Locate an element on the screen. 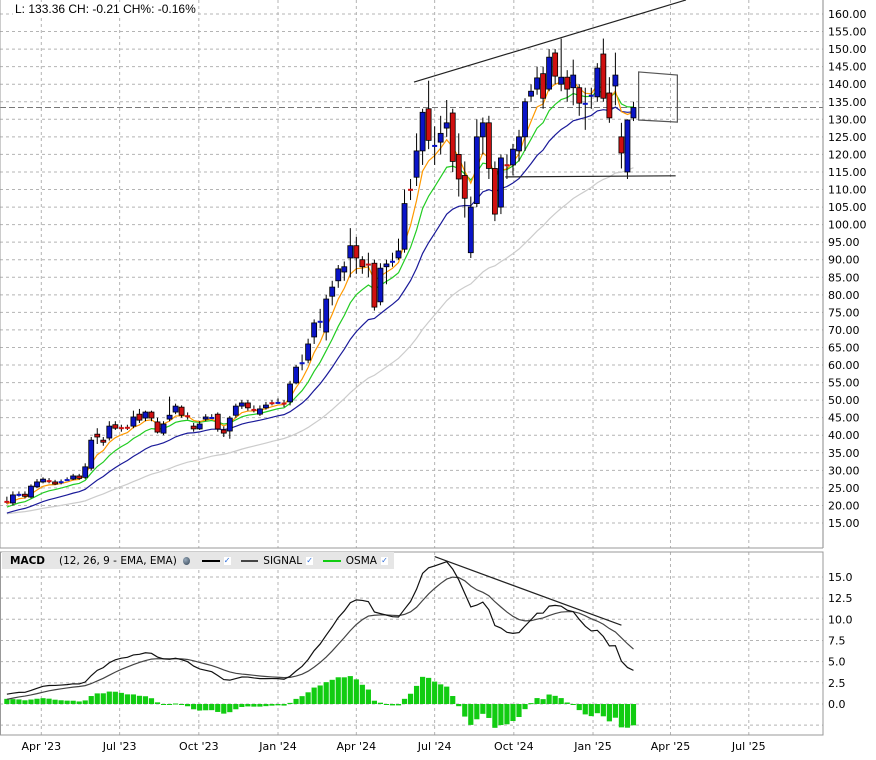 The width and height of the screenshot is (876, 760). macd-params: (12, 26, 9 - EMA, EMA) is located at coordinates (118, 560).